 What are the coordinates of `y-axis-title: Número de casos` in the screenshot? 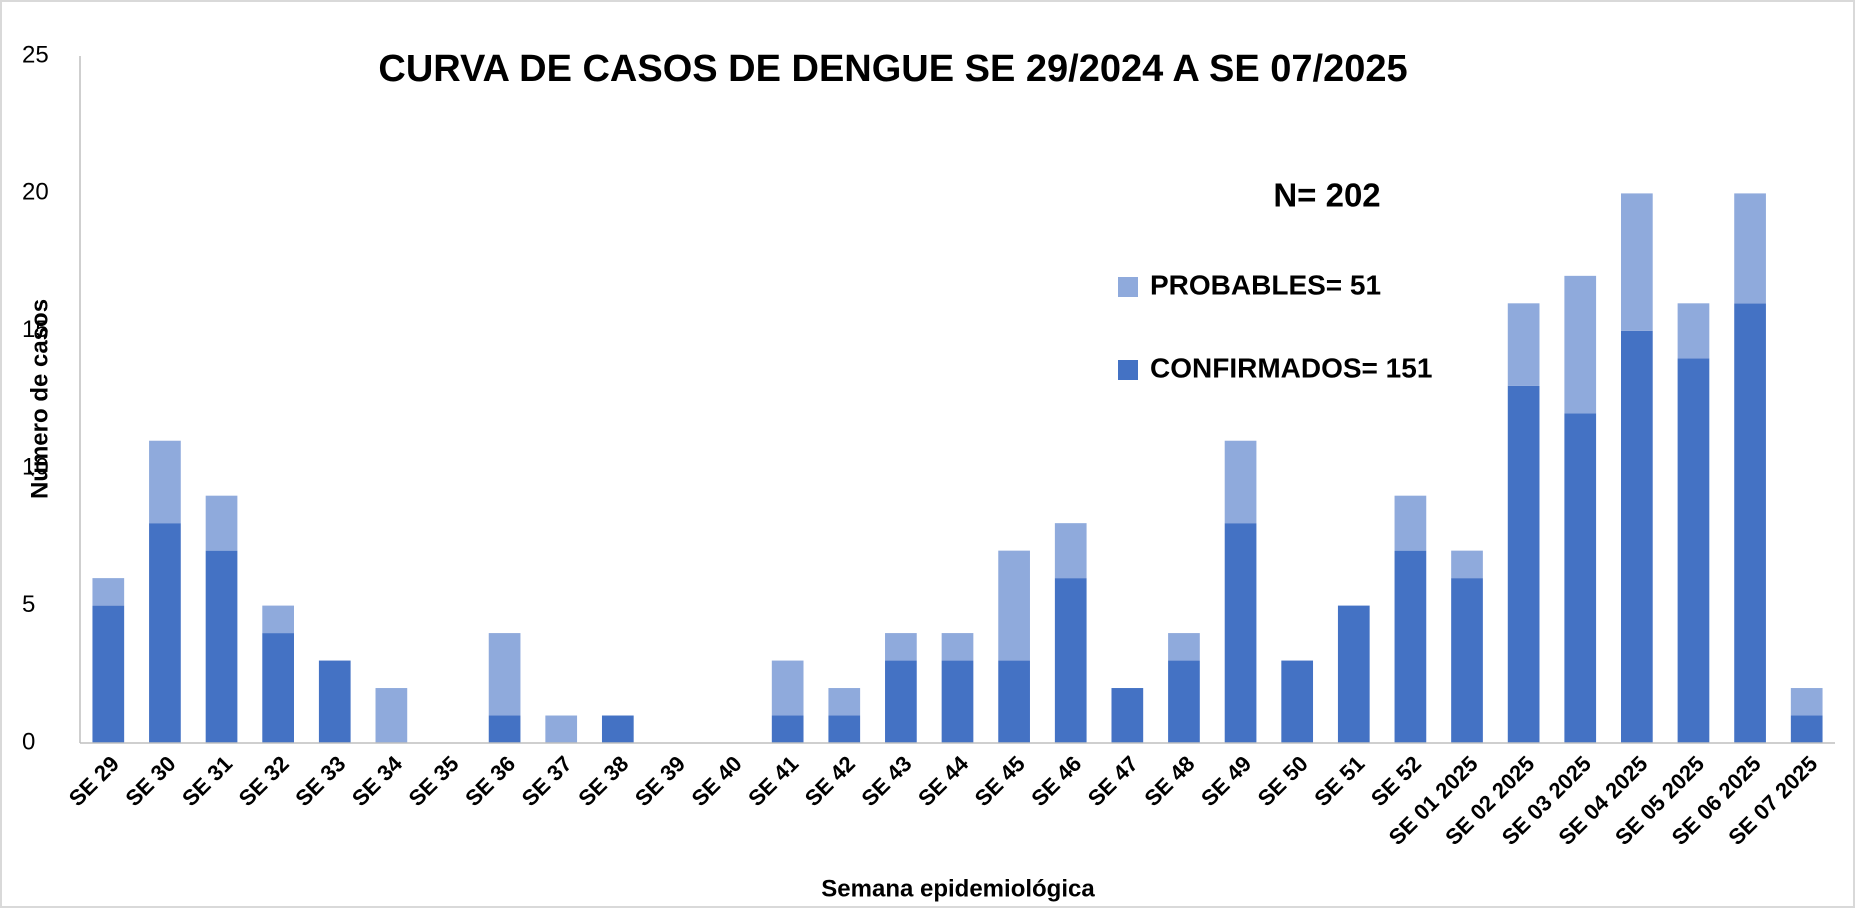 It's located at (39, 399).